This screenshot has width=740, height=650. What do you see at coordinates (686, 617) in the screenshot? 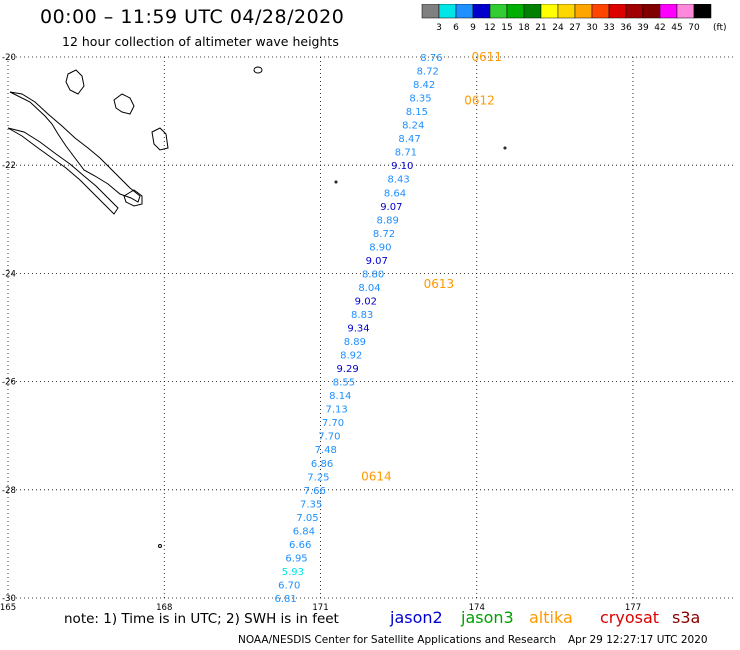
I see `legend-s3a: s3a` at bounding box center [686, 617].